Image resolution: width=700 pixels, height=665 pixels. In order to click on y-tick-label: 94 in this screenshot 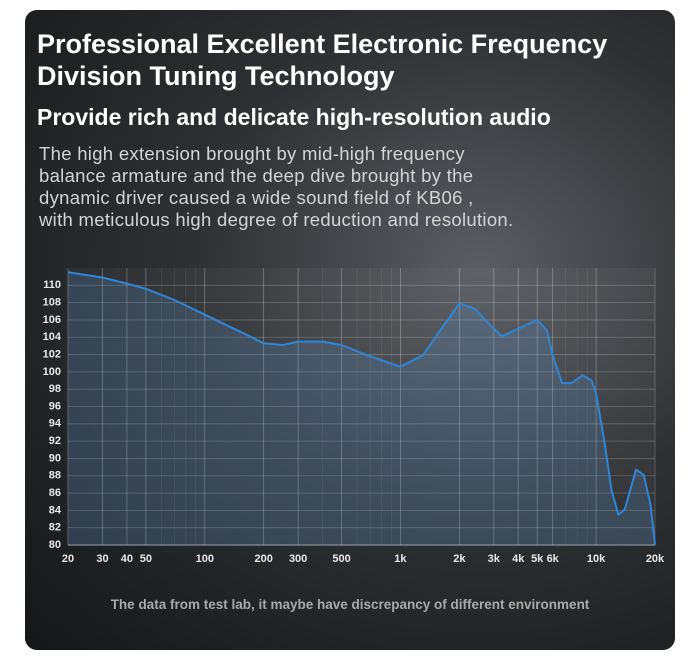, I will do `click(55, 424)`.